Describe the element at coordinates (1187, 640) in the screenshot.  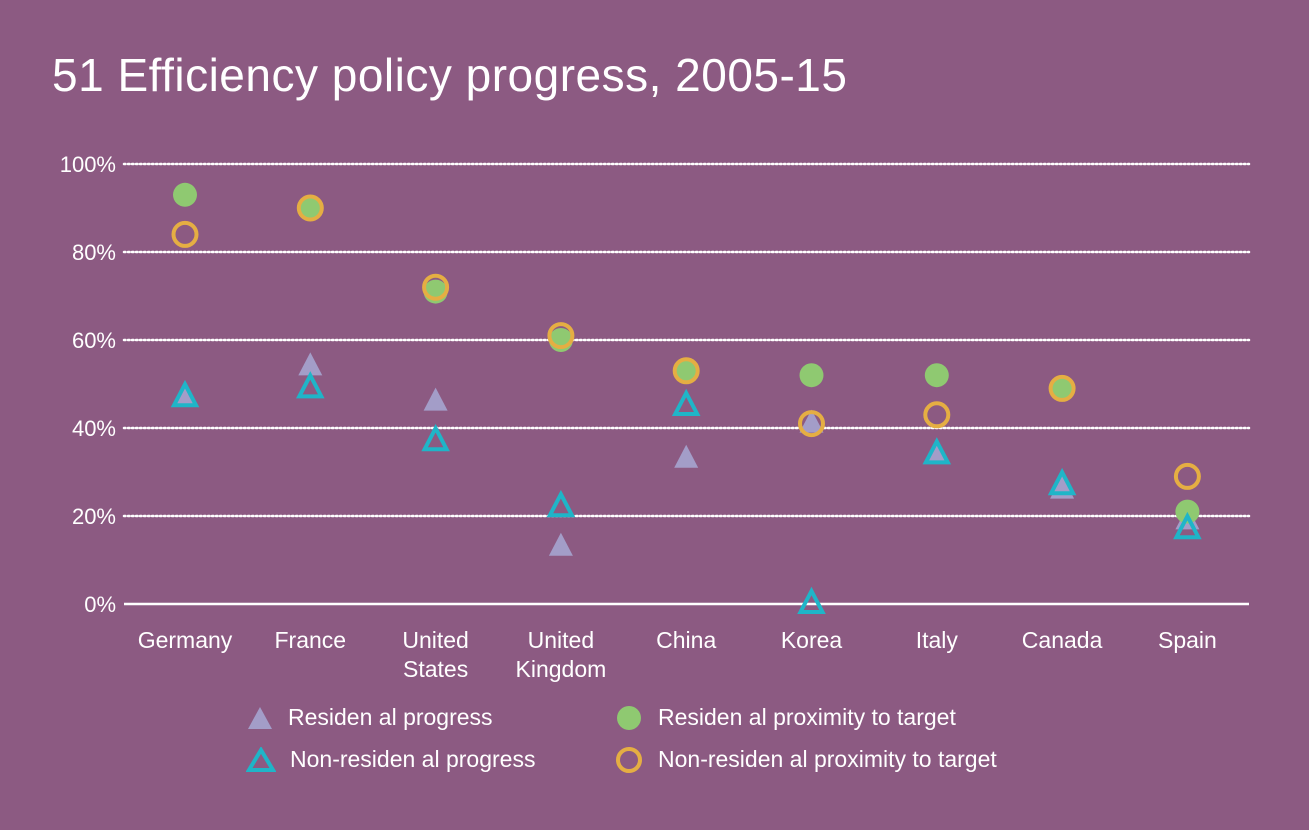
I see `x-tick-label: Spain` at that location.